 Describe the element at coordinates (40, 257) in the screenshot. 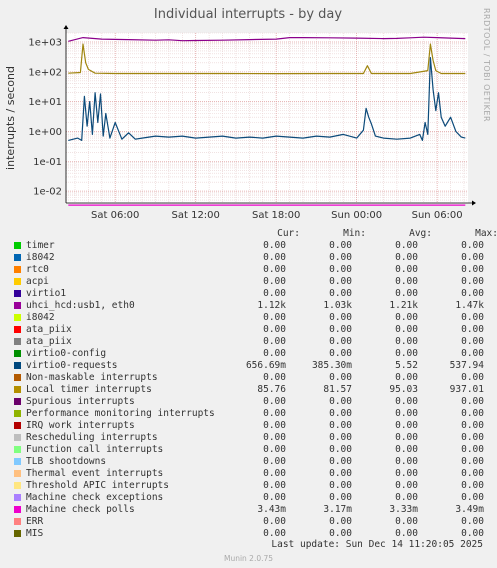

I see `legend-series-name: i8042` at that location.